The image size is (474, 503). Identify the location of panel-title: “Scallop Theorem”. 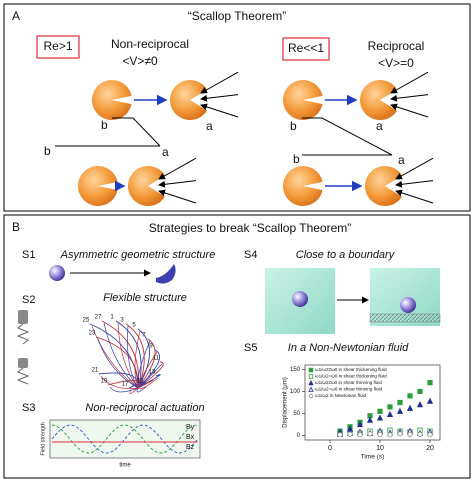
(237, 16).